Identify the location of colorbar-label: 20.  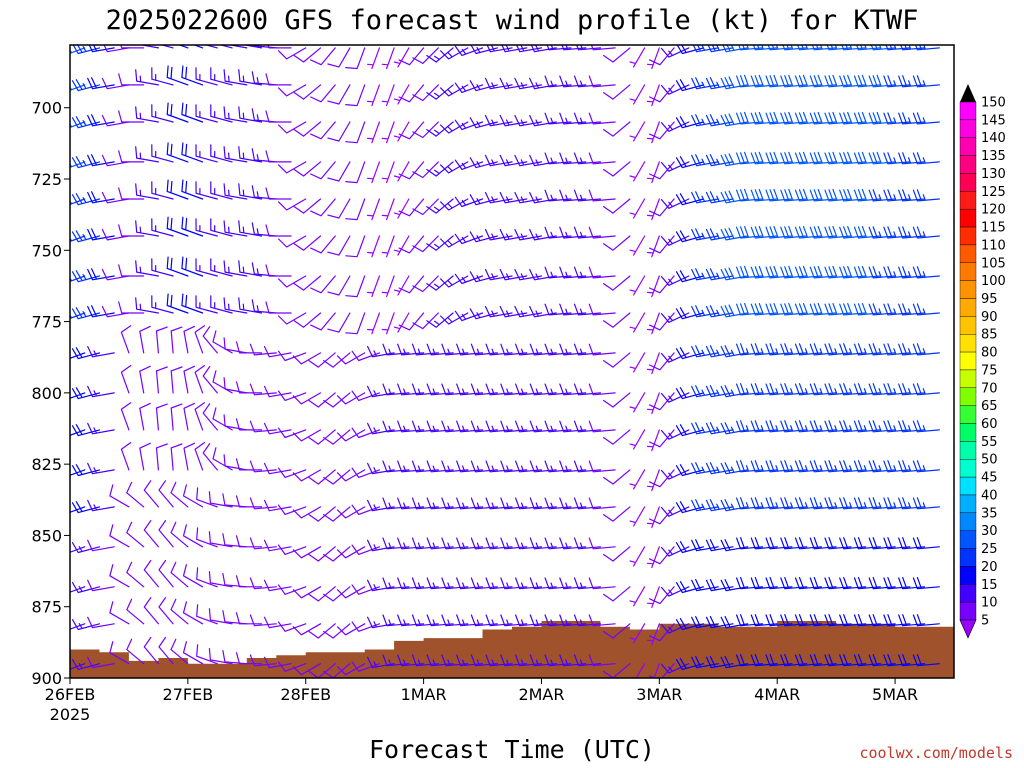
(989, 567).